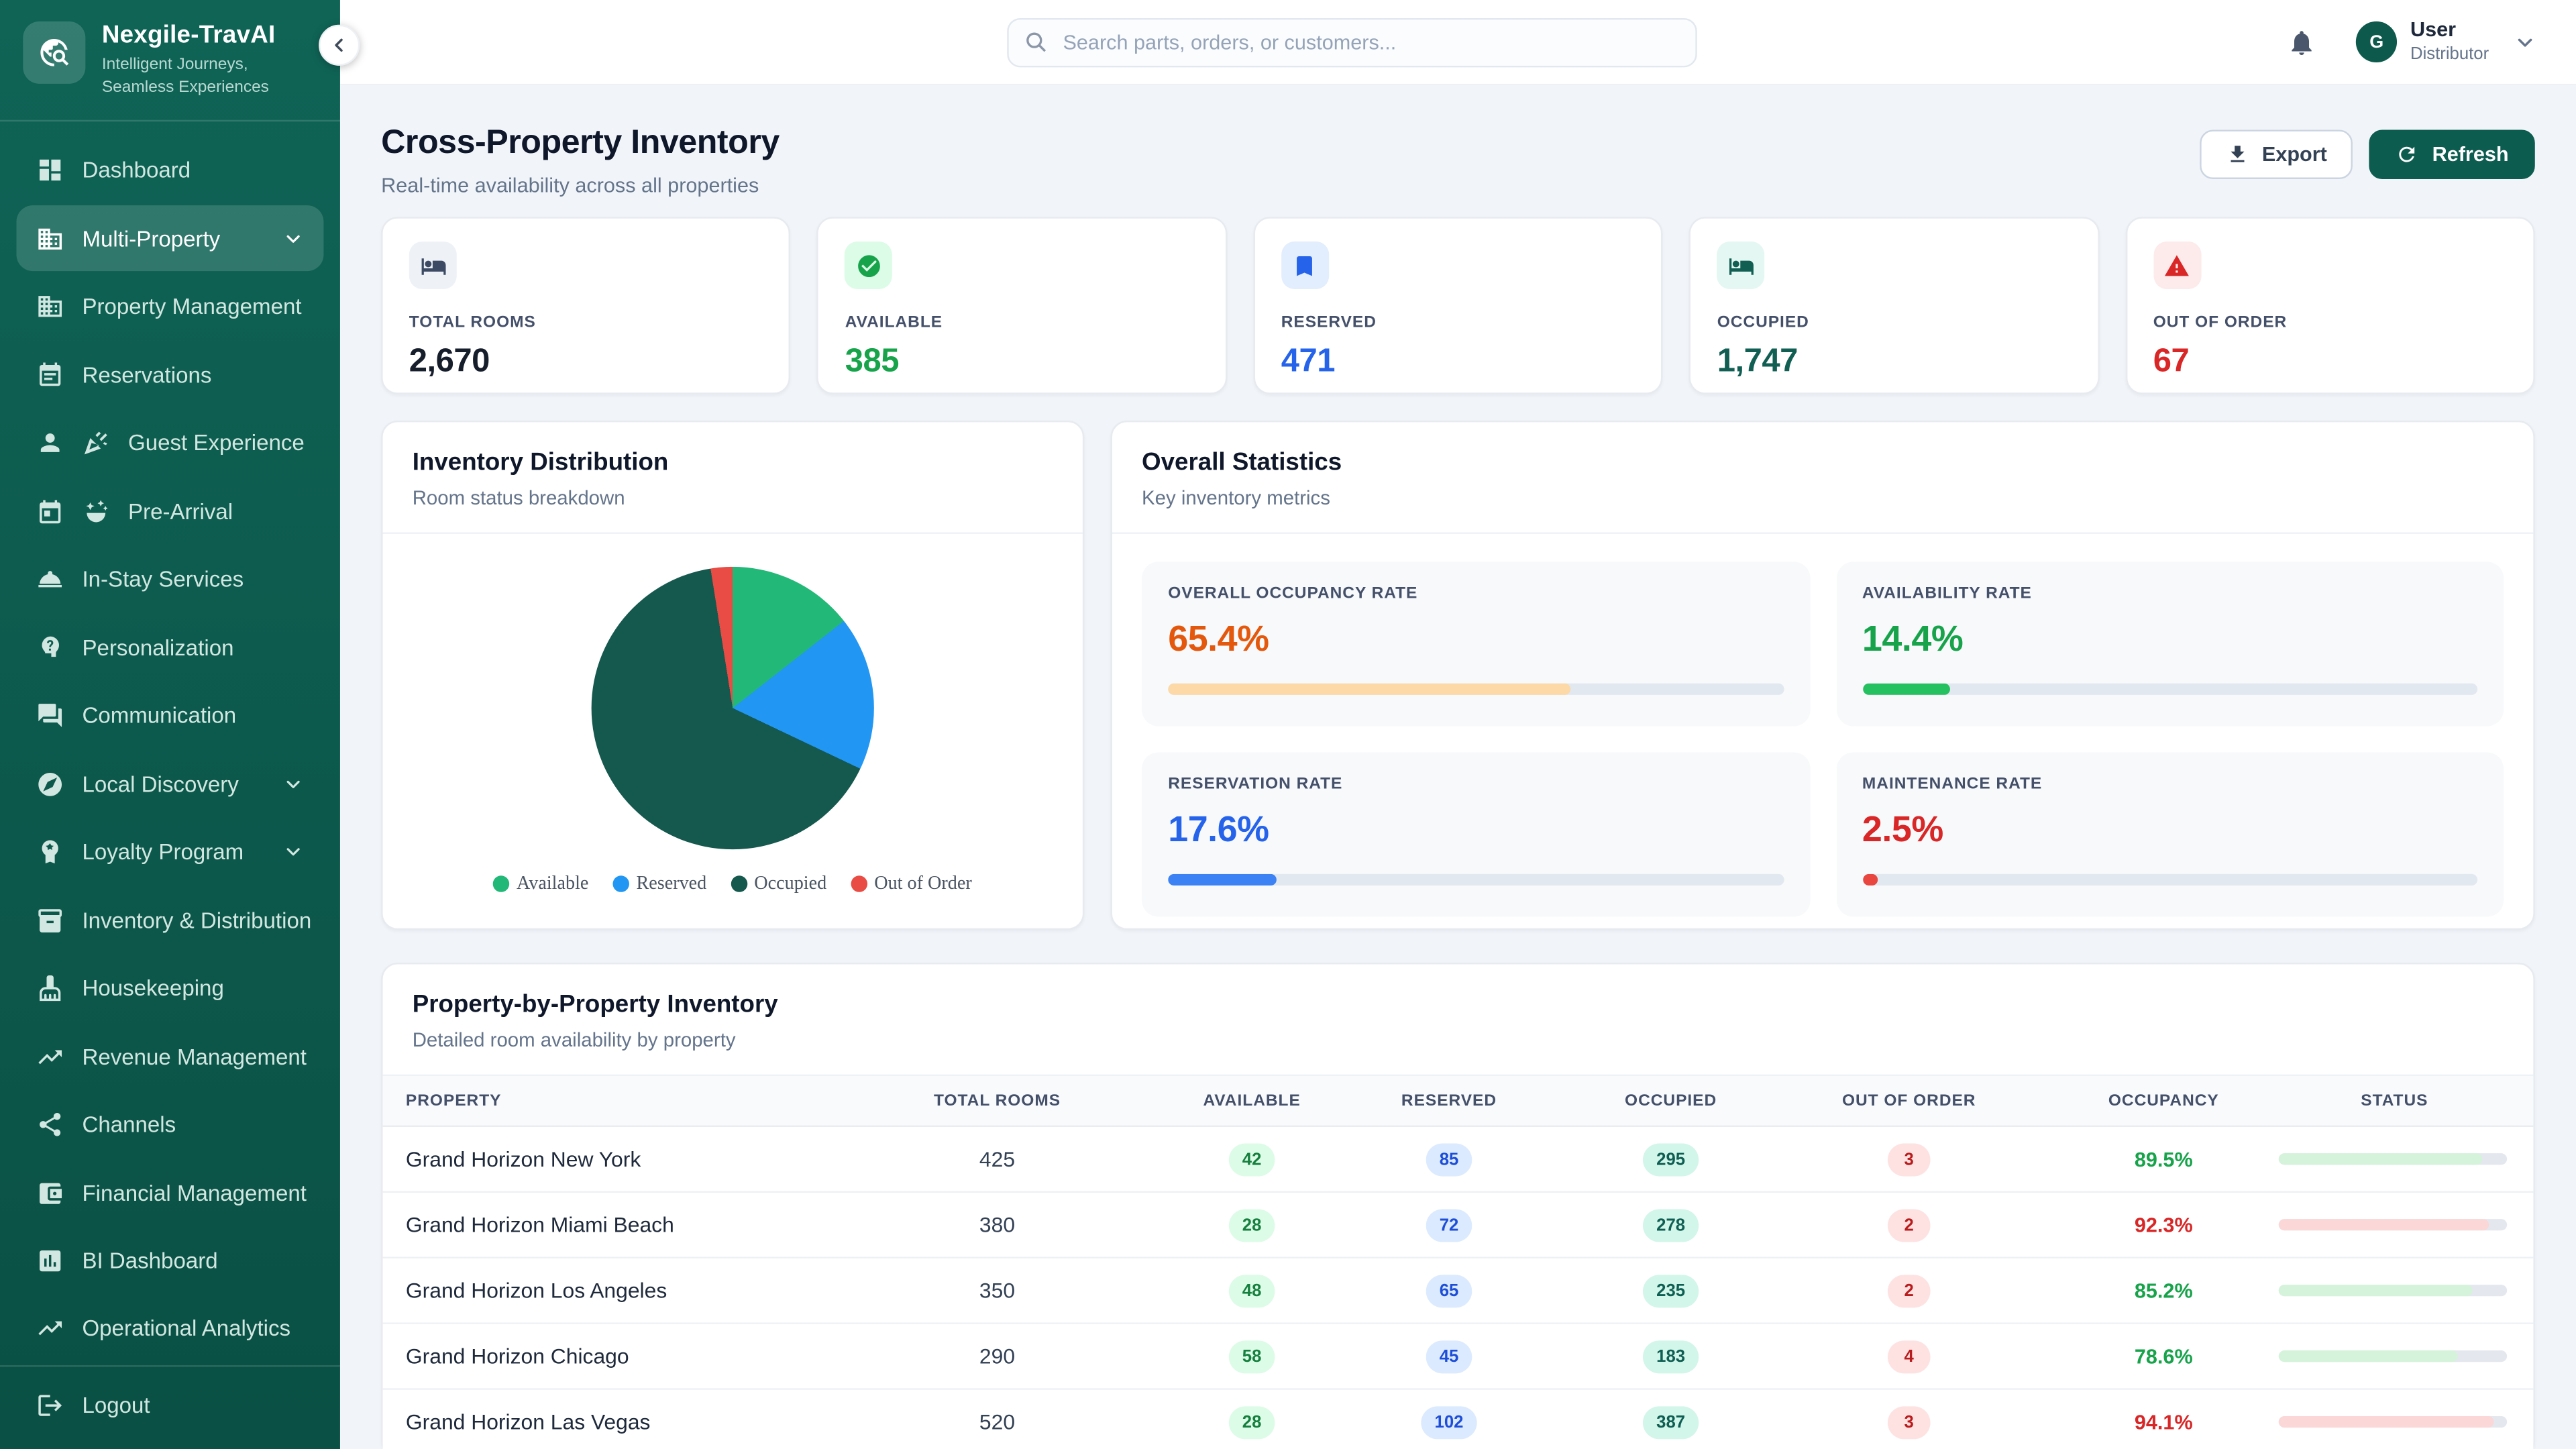  I want to click on sidebar-footer: Logout, so click(170, 1407).